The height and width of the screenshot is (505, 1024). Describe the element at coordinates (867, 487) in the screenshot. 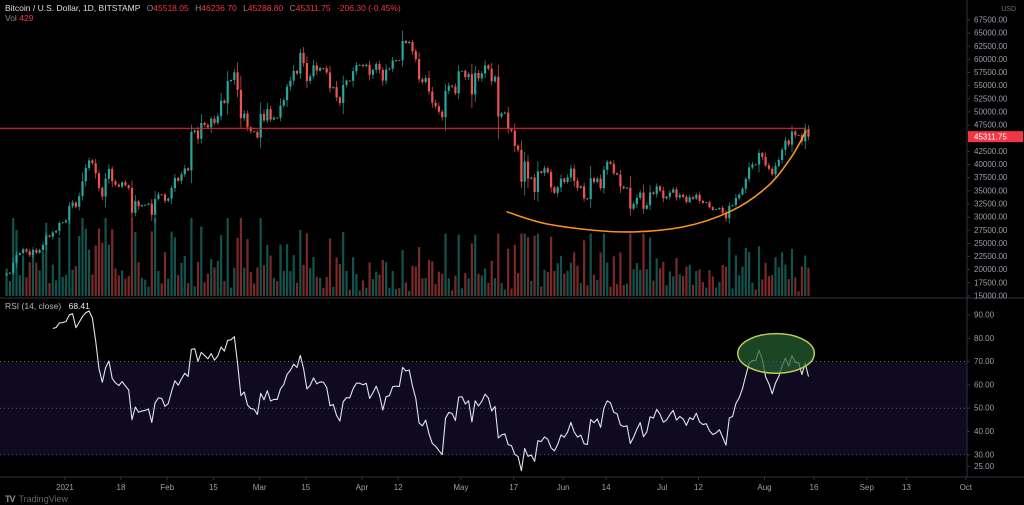

I see `time-tick-label: Sep` at that location.